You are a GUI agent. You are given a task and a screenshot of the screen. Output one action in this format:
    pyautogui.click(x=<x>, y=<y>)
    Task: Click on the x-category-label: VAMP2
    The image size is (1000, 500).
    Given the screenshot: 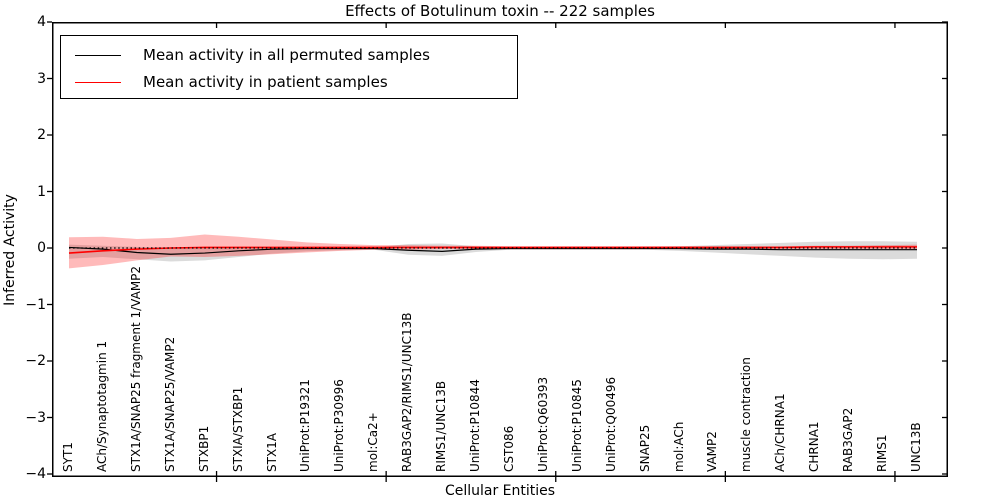 What is the action you would take?
    pyautogui.click(x=712, y=451)
    